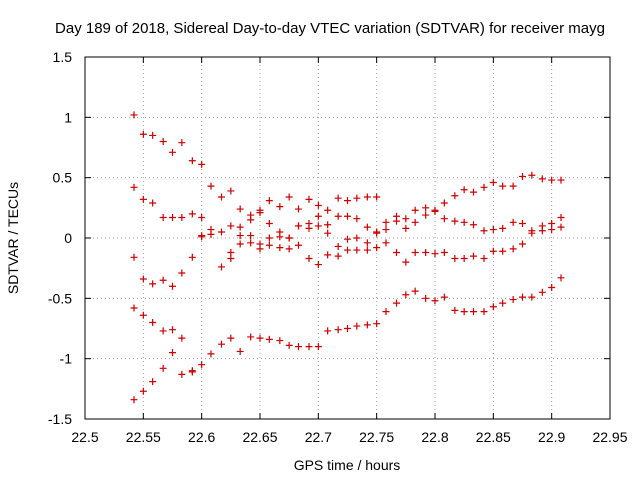 Image resolution: width=640 pixels, height=480 pixels. I want to click on y-tick-label: -0.5, so click(60, 298).